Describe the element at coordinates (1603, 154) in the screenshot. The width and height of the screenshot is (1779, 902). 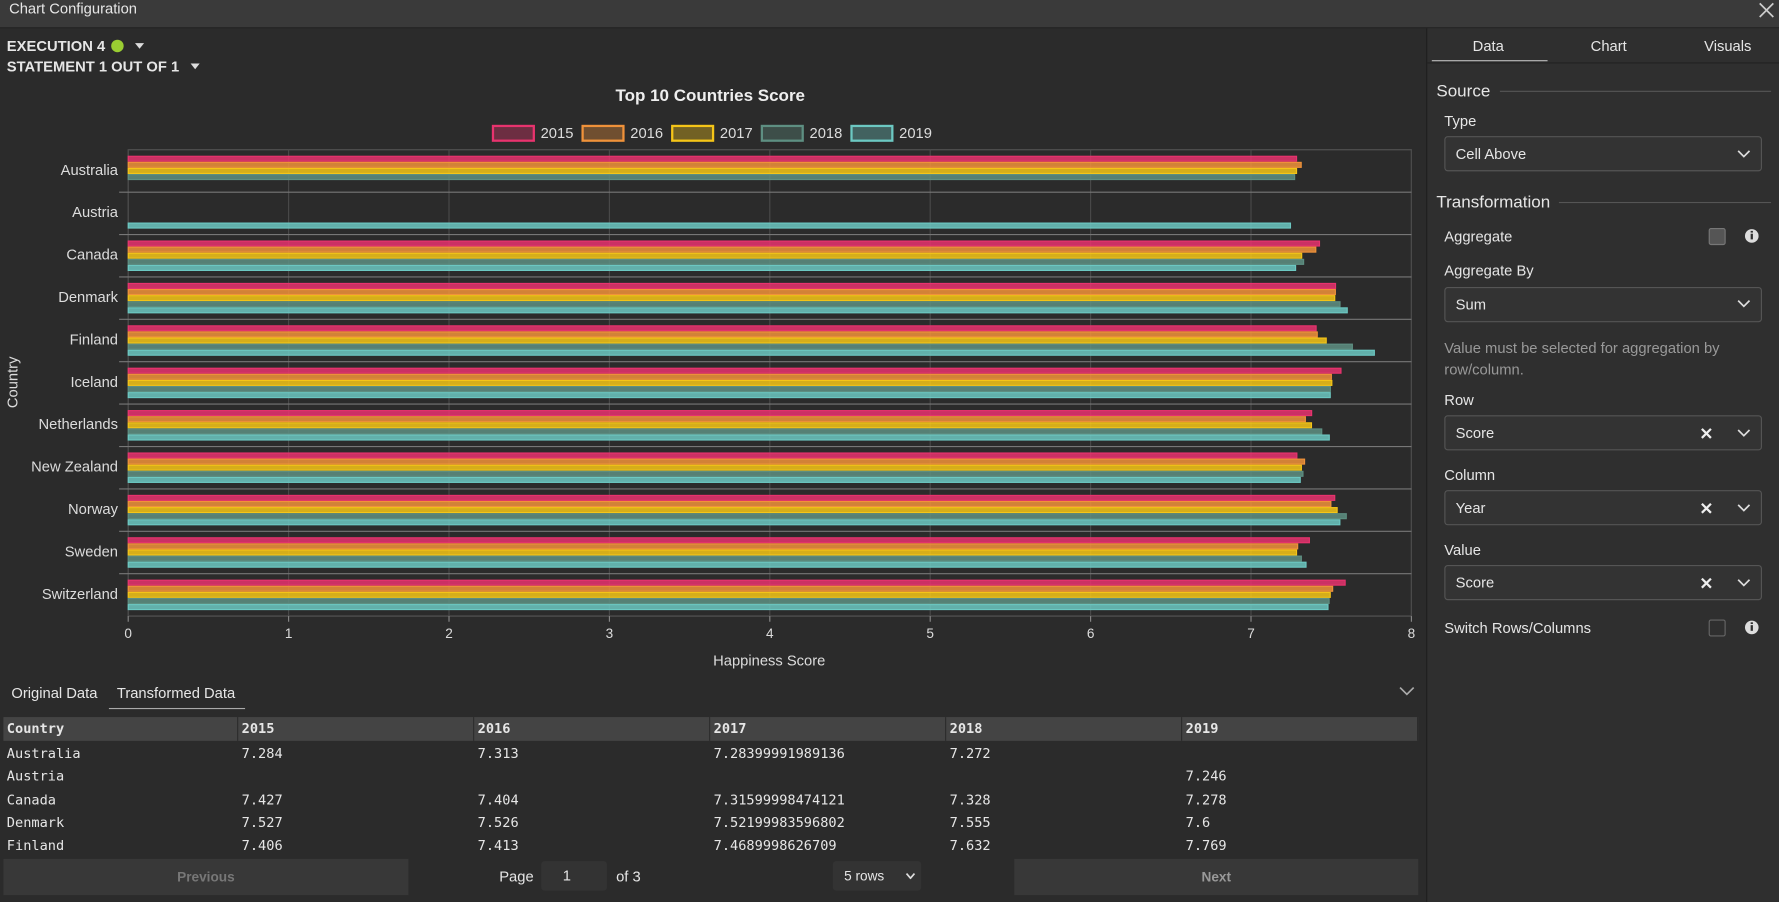
I see `type-select: Cell Above` at that location.